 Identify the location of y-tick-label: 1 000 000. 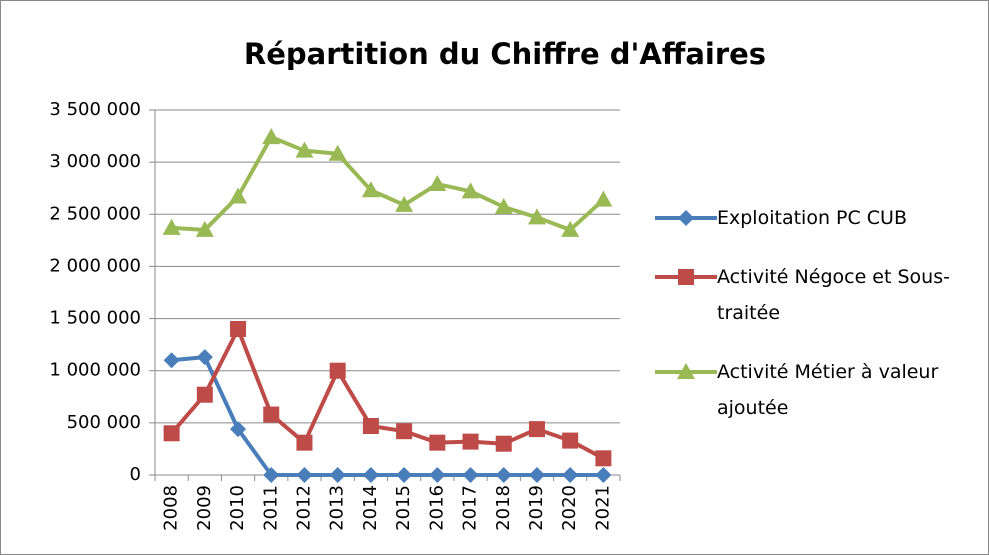
(95, 370).